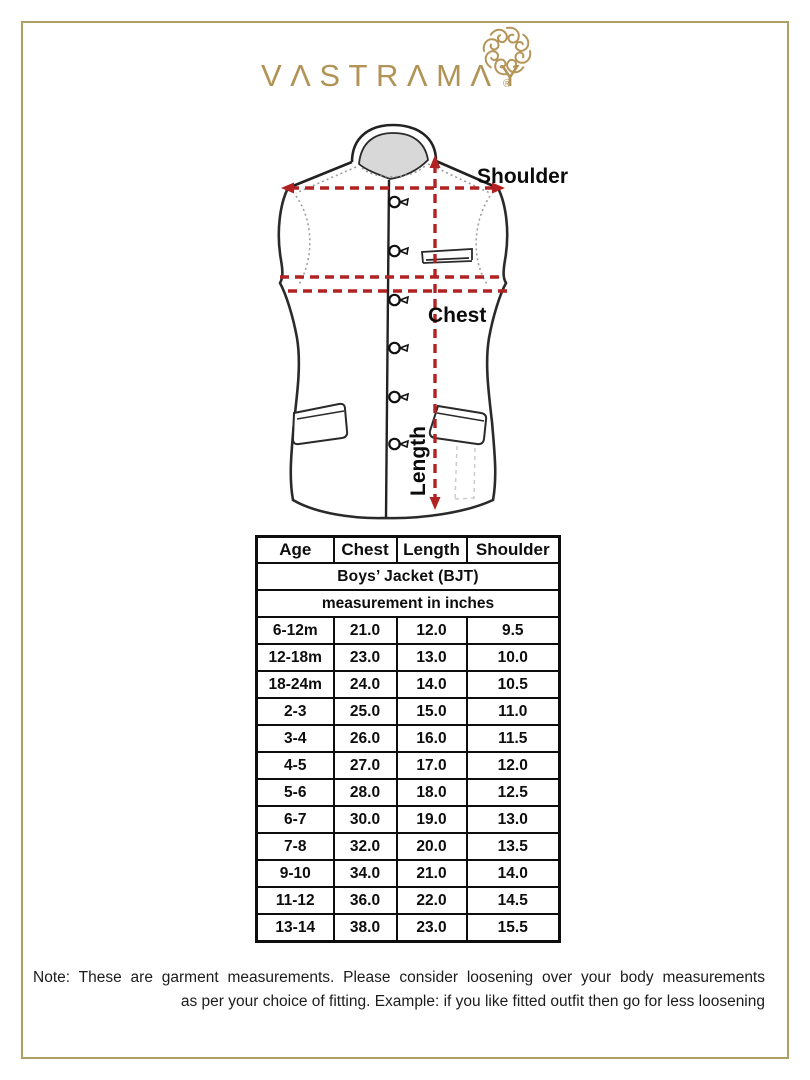 The height and width of the screenshot is (1080, 810). I want to click on column-header: Length, so click(431, 549).